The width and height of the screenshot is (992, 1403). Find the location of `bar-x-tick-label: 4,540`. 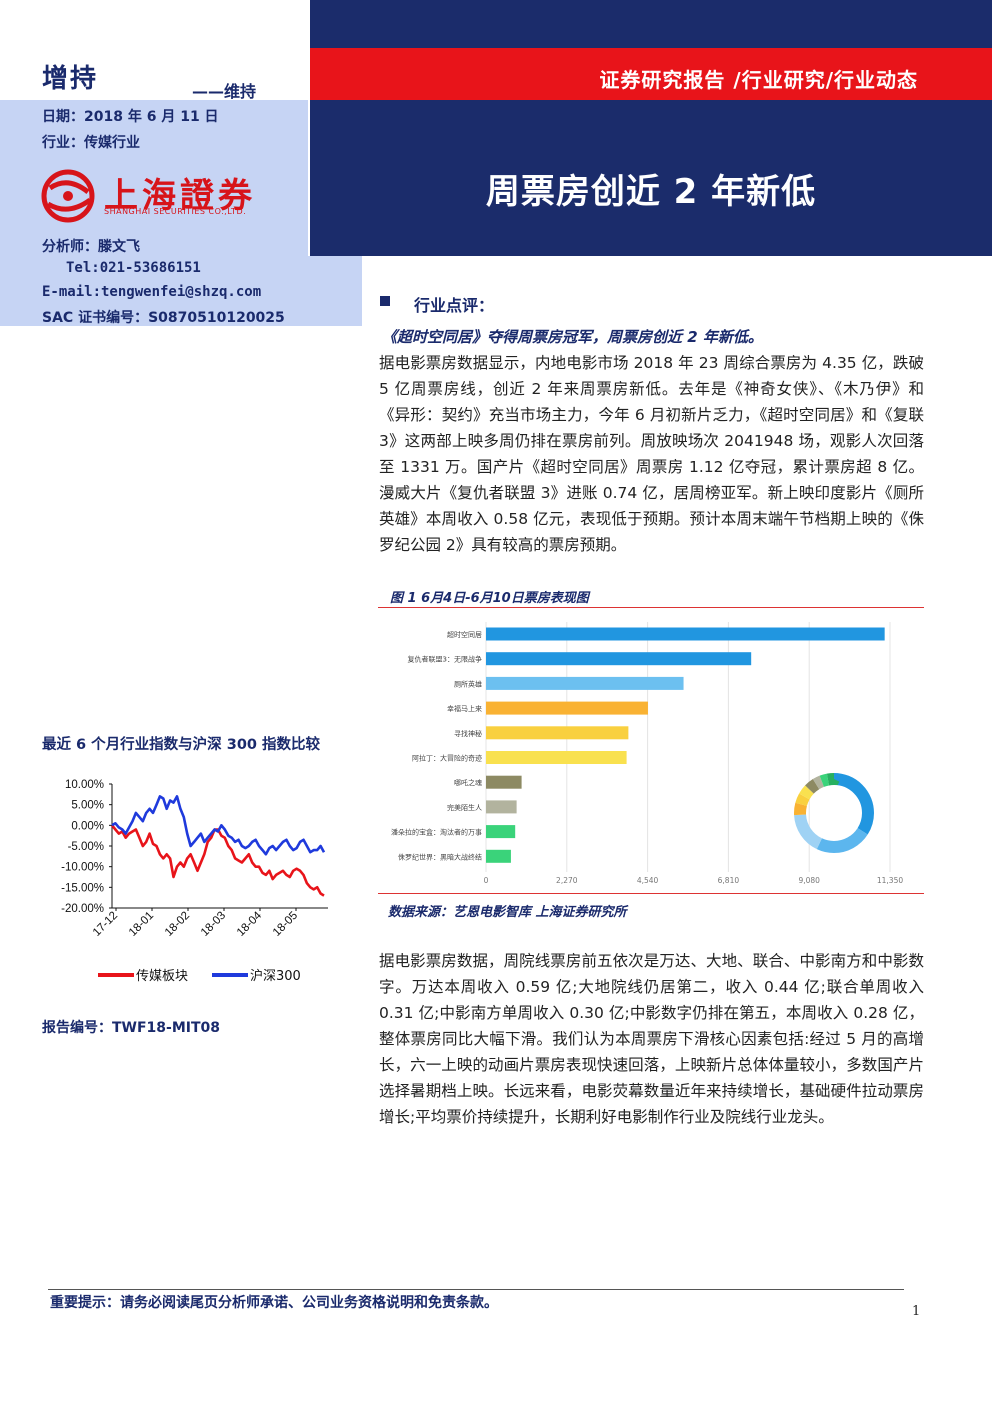

bar-x-tick-label: 4,540 is located at coordinates (648, 880).